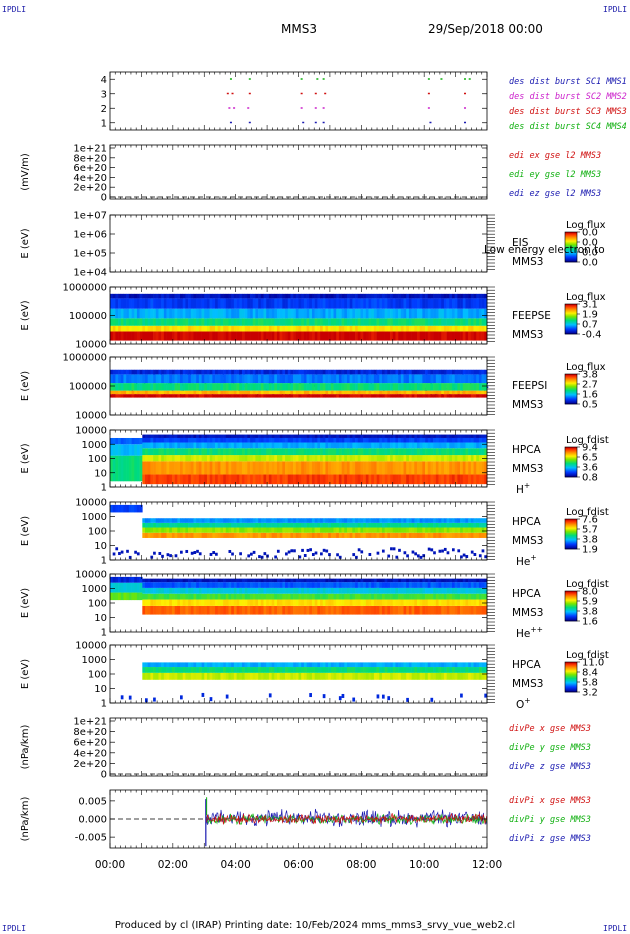  Describe the element at coordinates (298, 172) in the screenshot. I see `panel-edi` at that location.